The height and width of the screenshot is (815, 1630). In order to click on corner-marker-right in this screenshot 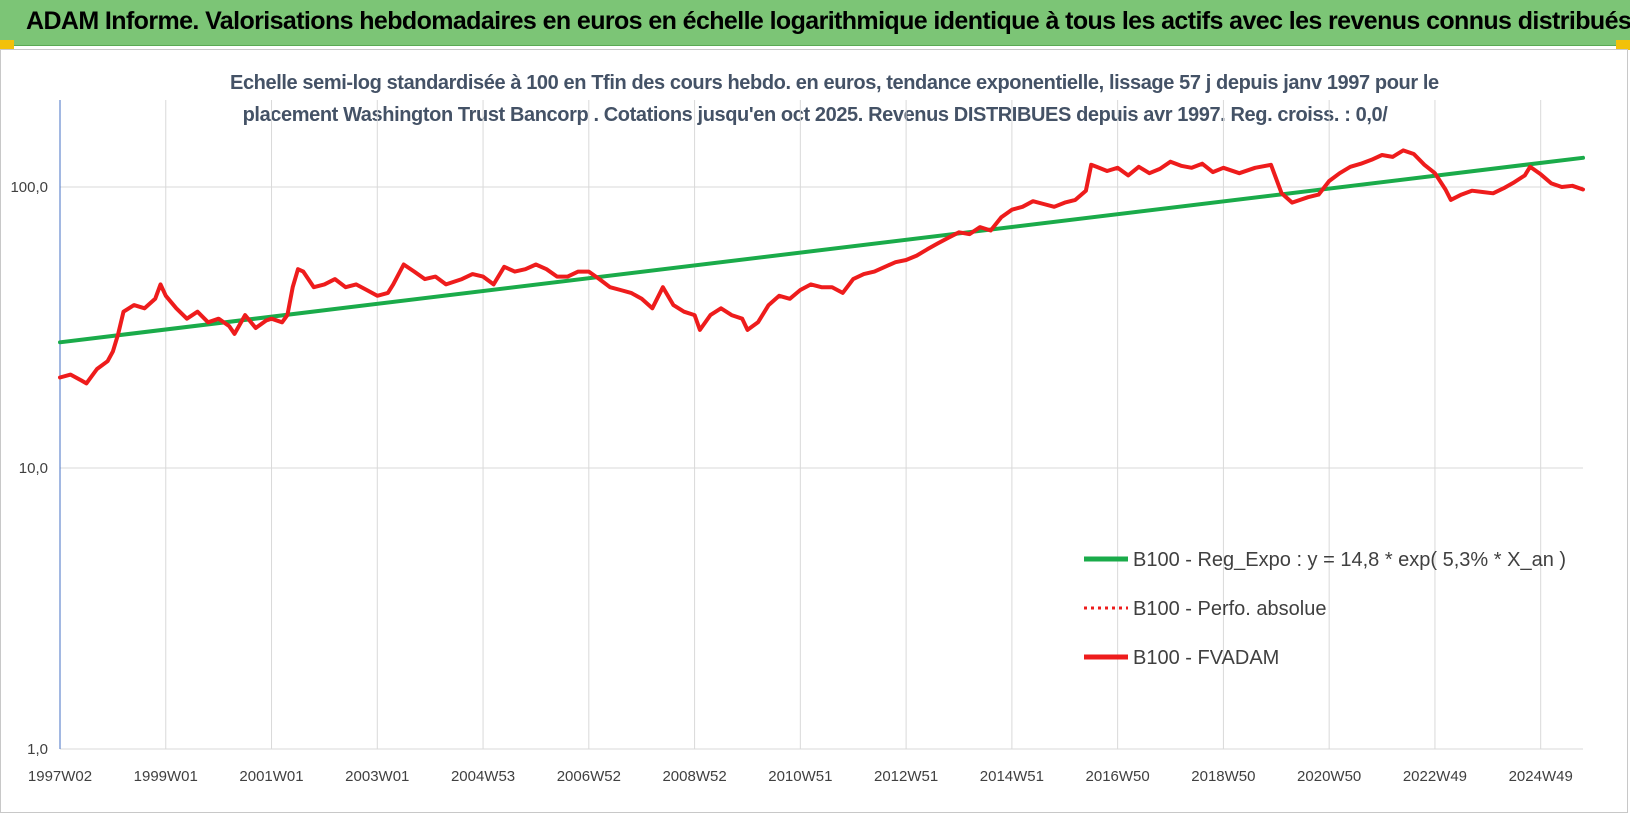, I will do `click(1623, 45)`.